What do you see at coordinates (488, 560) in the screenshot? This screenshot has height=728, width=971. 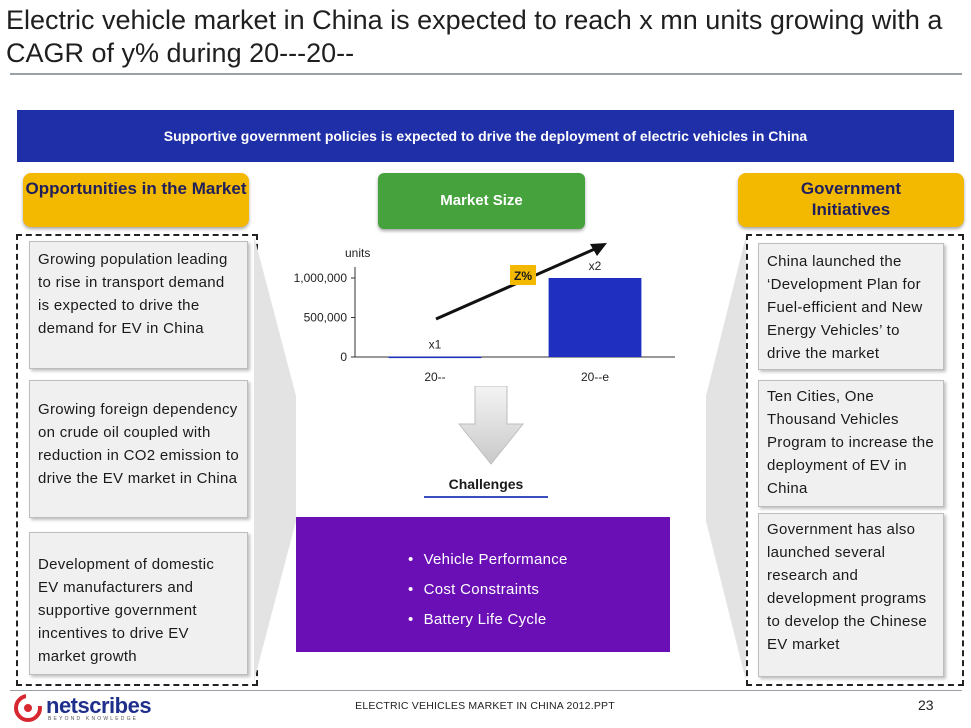 I see `challenge-item: Vehicle Performance` at bounding box center [488, 560].